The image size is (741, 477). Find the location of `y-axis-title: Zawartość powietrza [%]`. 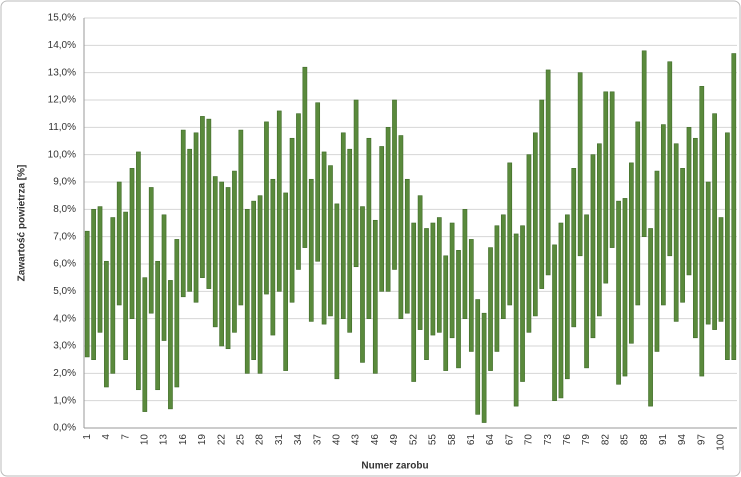

y-axis-title: Zawartość powietrza [%] is located at coordinates (22, 223).